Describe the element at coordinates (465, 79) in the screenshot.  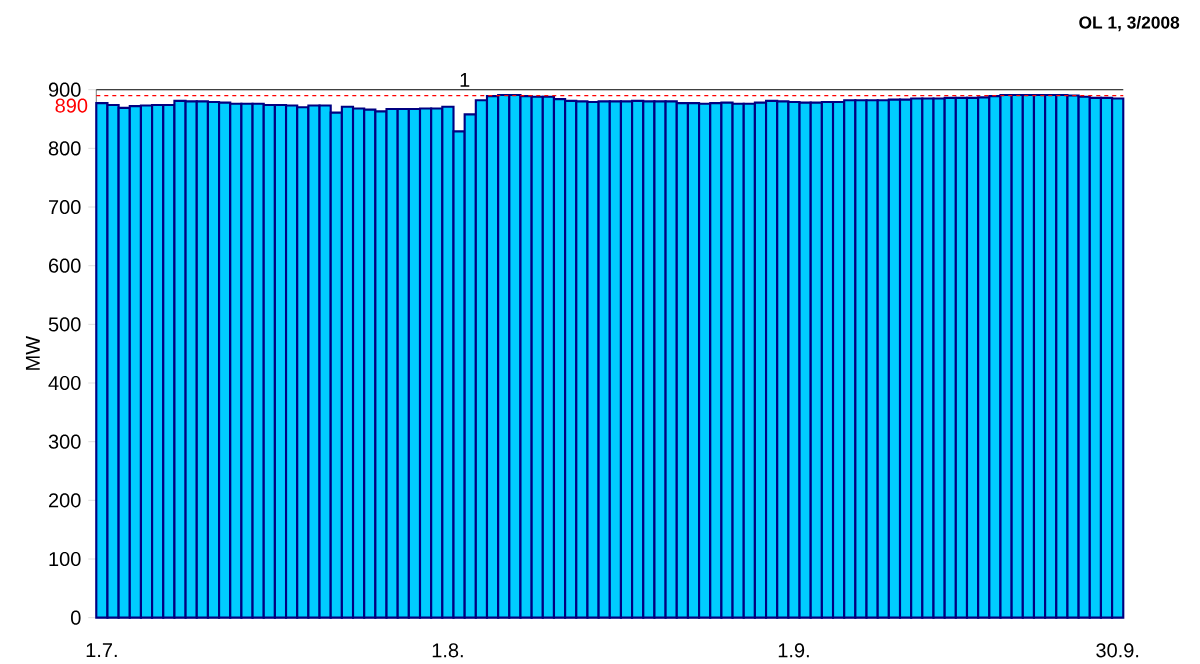
I see `text: 1` at that location.